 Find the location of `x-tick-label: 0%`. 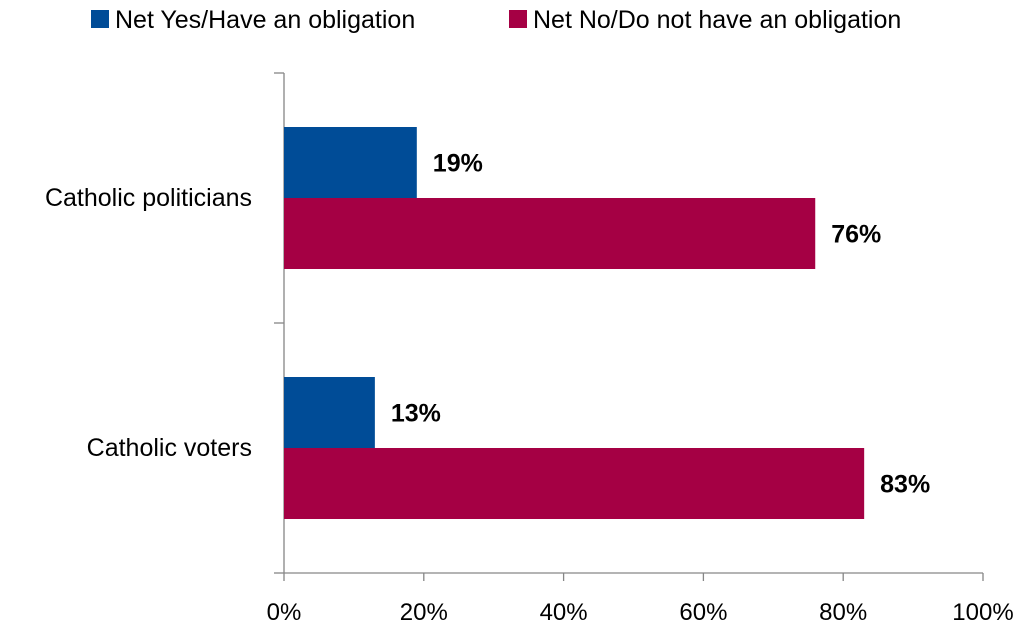

x-tick-label: 0% is located at coordinates (284, 612).